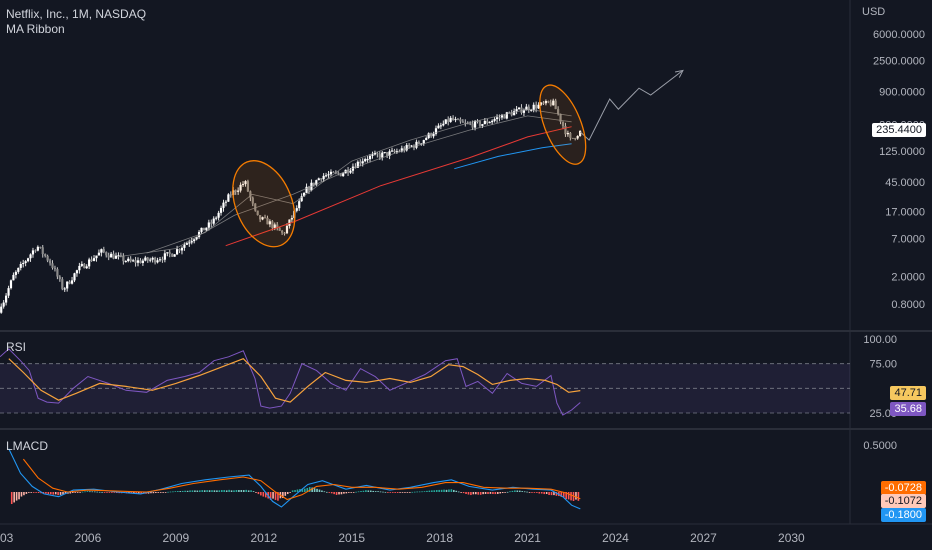 Image resolution: width=932 pixels, height=550 pixels. What do you see at coordinates (903, 501) in the screenshot?
I see `hist-value-tag: -0.1072` at bounding box center [903, 501].